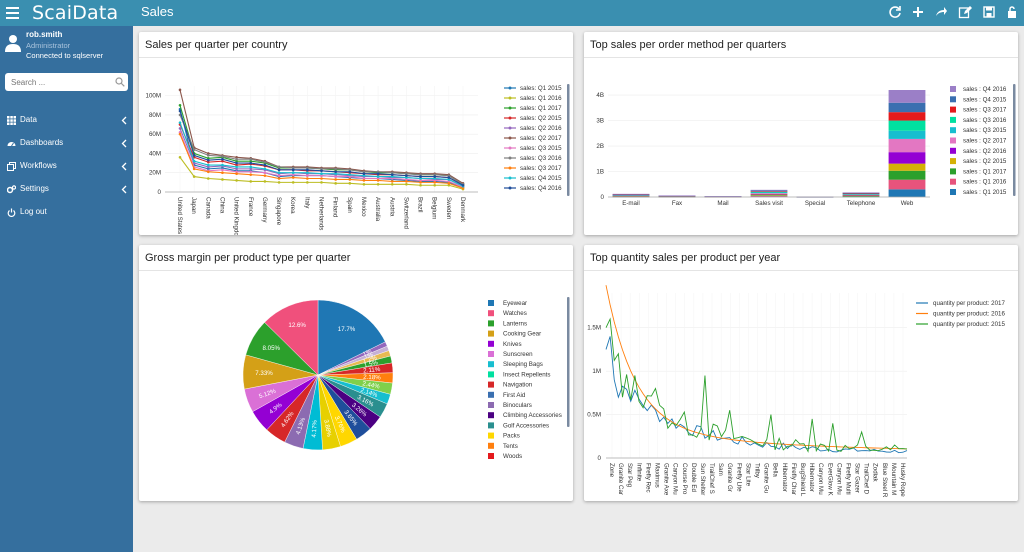 Image resolution: width=1024 pixels, height=552 pixels. I want to click on legend-label: sales : Q3 2015, so click(985, 130).